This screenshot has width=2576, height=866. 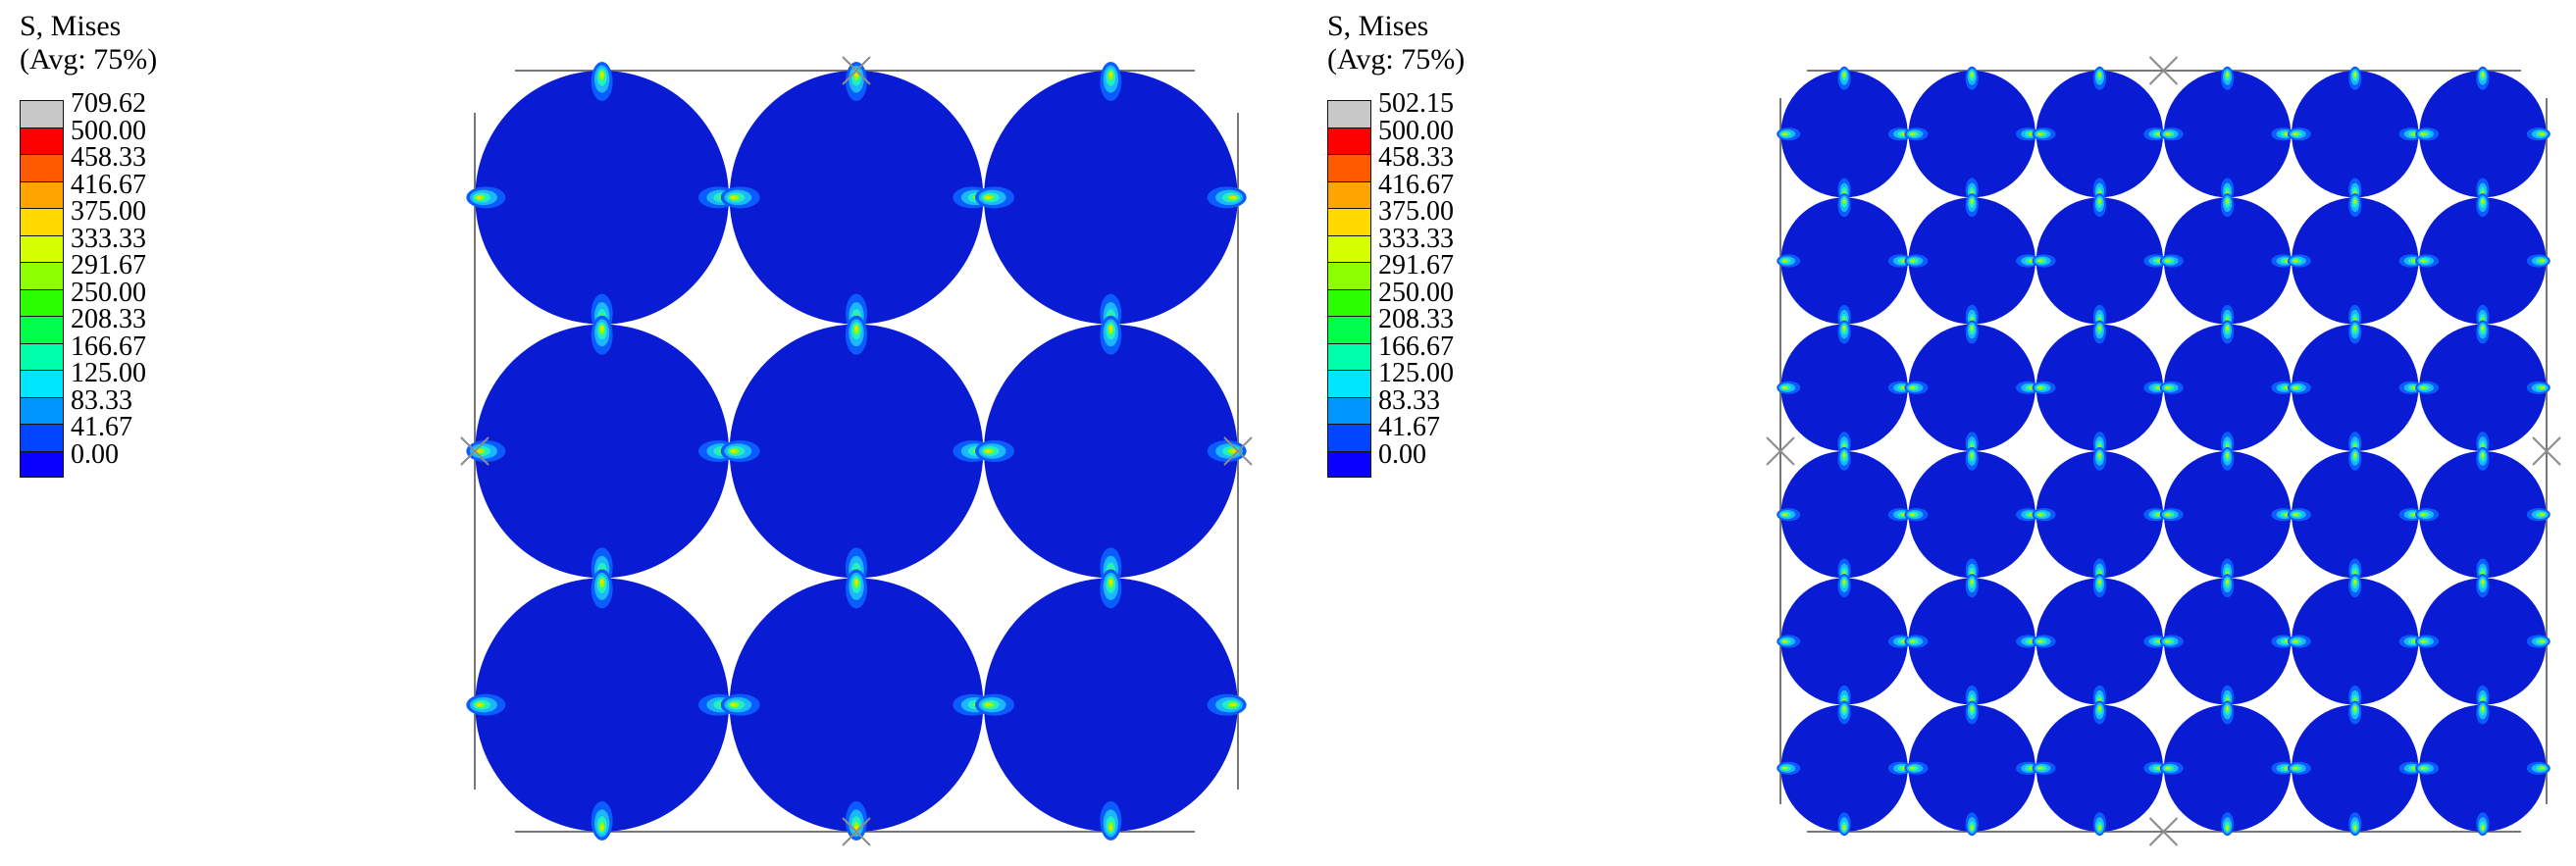 I want to click on legend-value-label: 709.62, so click(x=108, y=103).